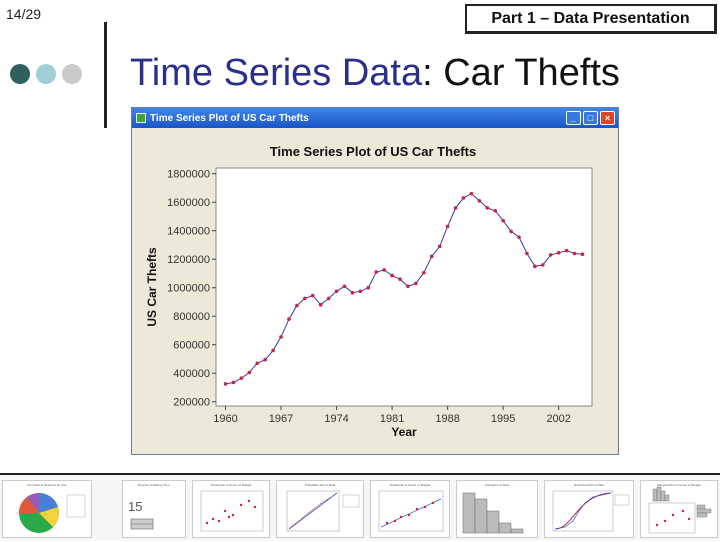  I want to click on thumbnail-scatterplot-fit: Scatterplot of Gross vs Budget, so click(410, 509).